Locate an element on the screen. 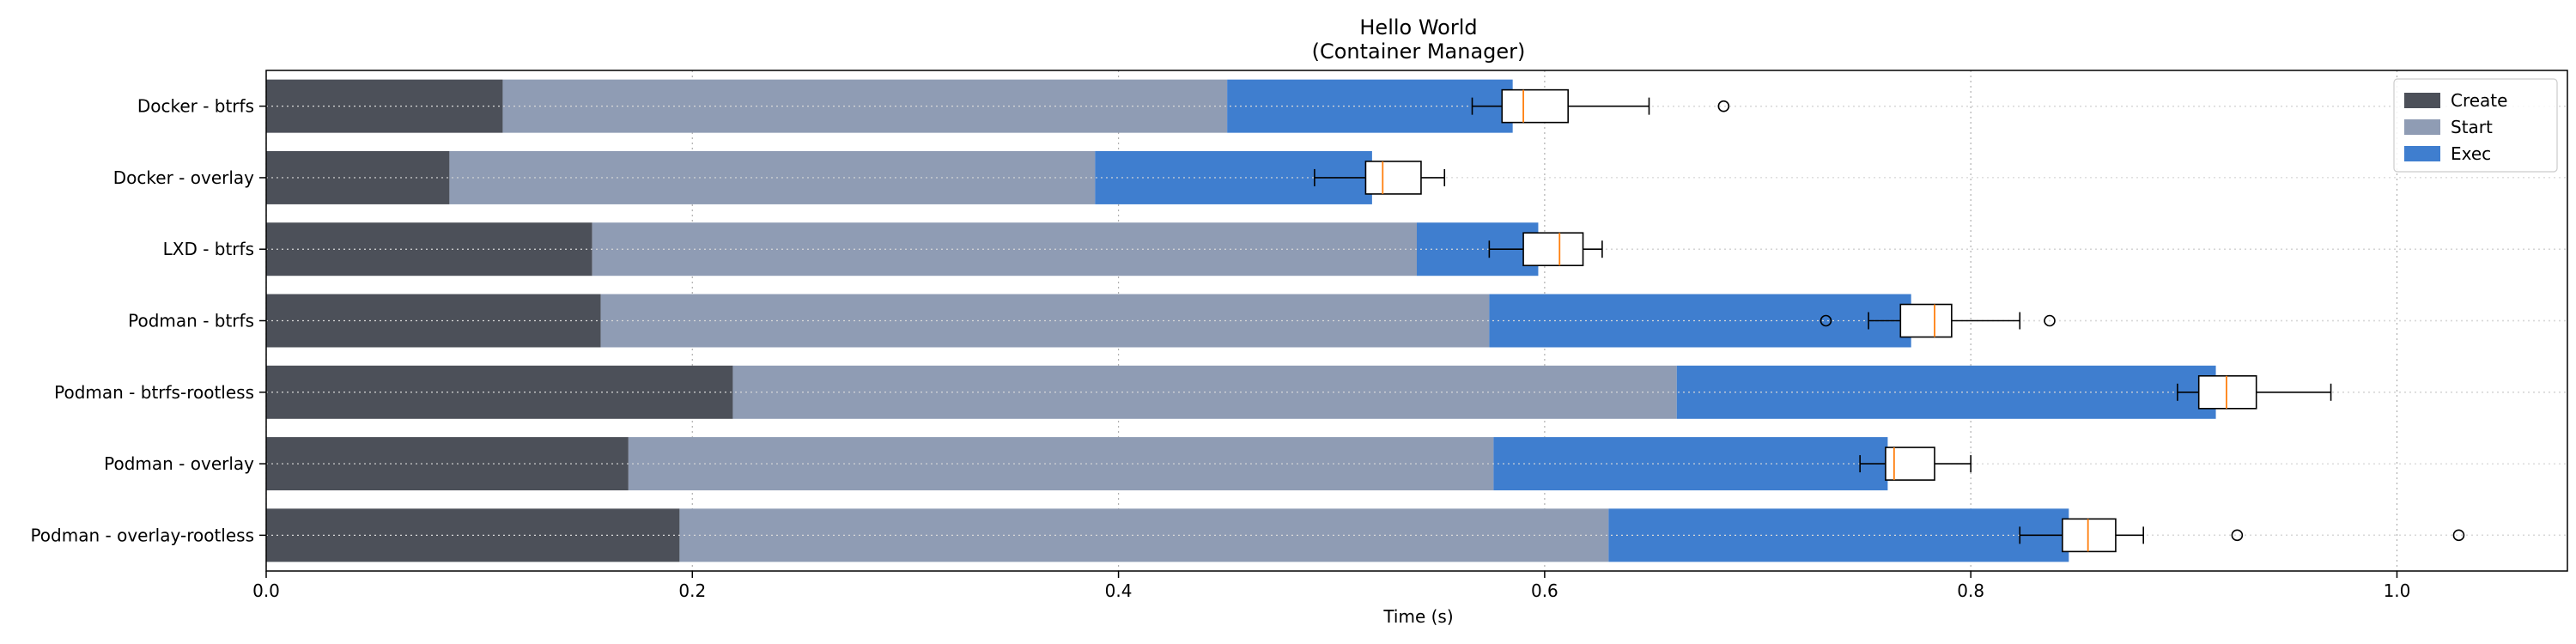 The height and width of the screenshot is (644, 2576). legend-label-create: Create is located at coordinates (2479, 101).